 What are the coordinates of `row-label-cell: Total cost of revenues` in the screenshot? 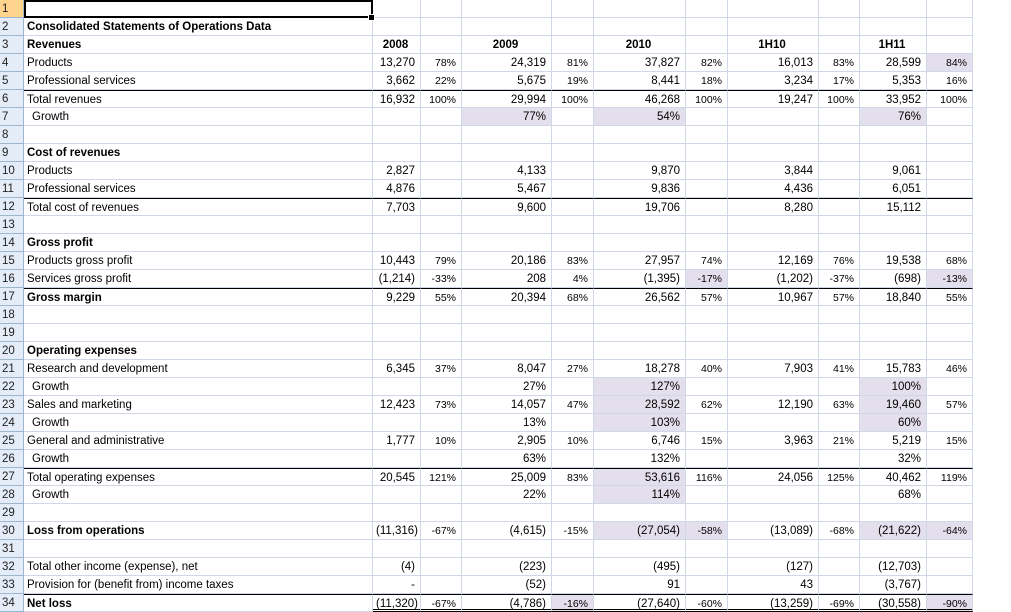 It's located at (198, 207).